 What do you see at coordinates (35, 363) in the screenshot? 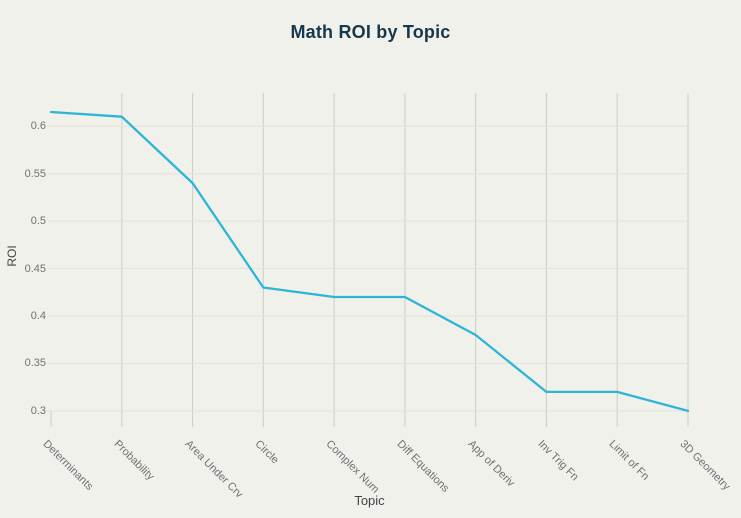
I see `y-tick-label: 0.35` at bounding box center [35, 363].